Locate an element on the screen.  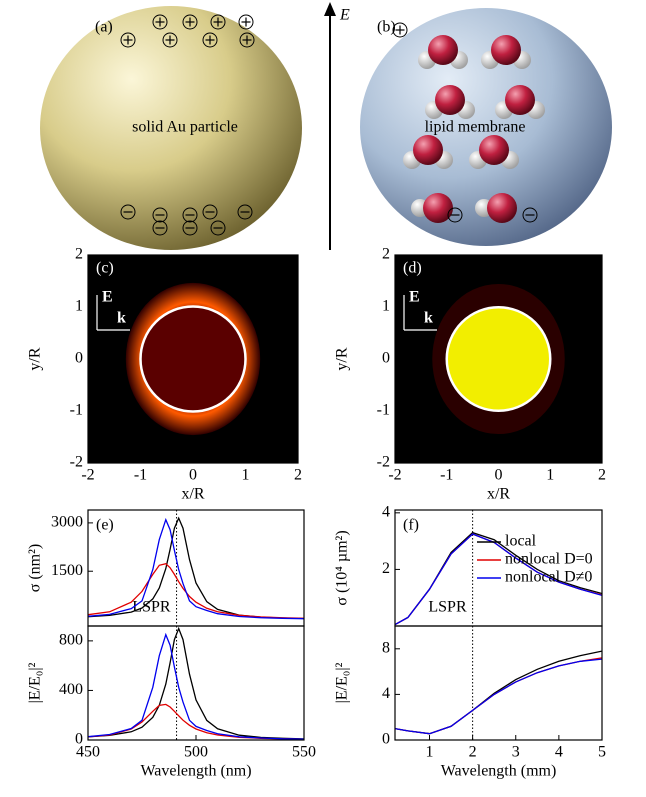
illustration-a: (a) solid Au particle is located at coordinates (171, 128).